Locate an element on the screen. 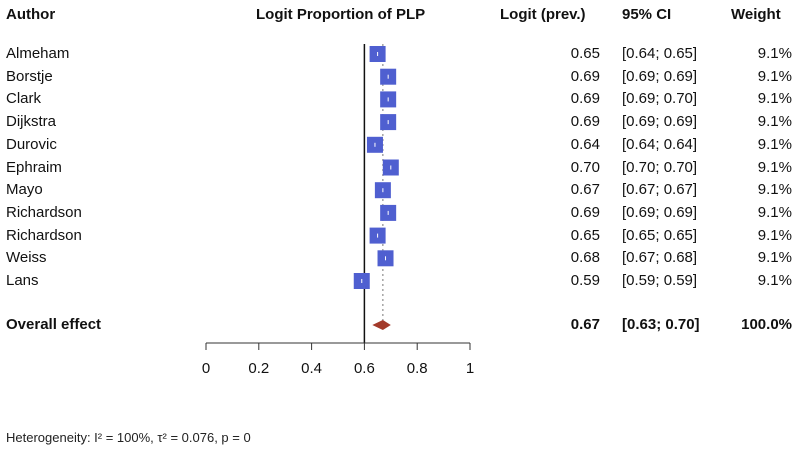  study-row: Clark 0.69 [0.69; 0.70] 9.1% is located at coordinates (399, 99).